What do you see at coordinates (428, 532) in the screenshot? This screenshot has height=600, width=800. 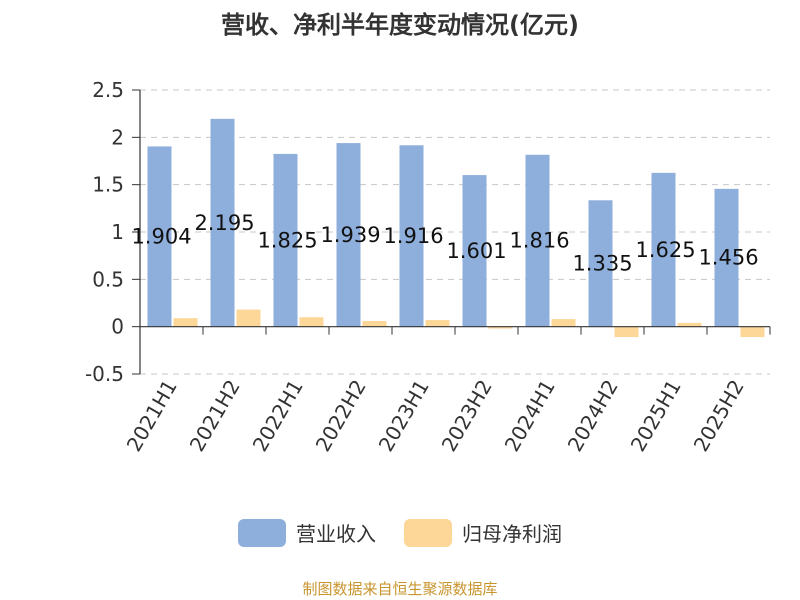 I see `legend-swatch-net-profit` at bounding box center [428, 532].